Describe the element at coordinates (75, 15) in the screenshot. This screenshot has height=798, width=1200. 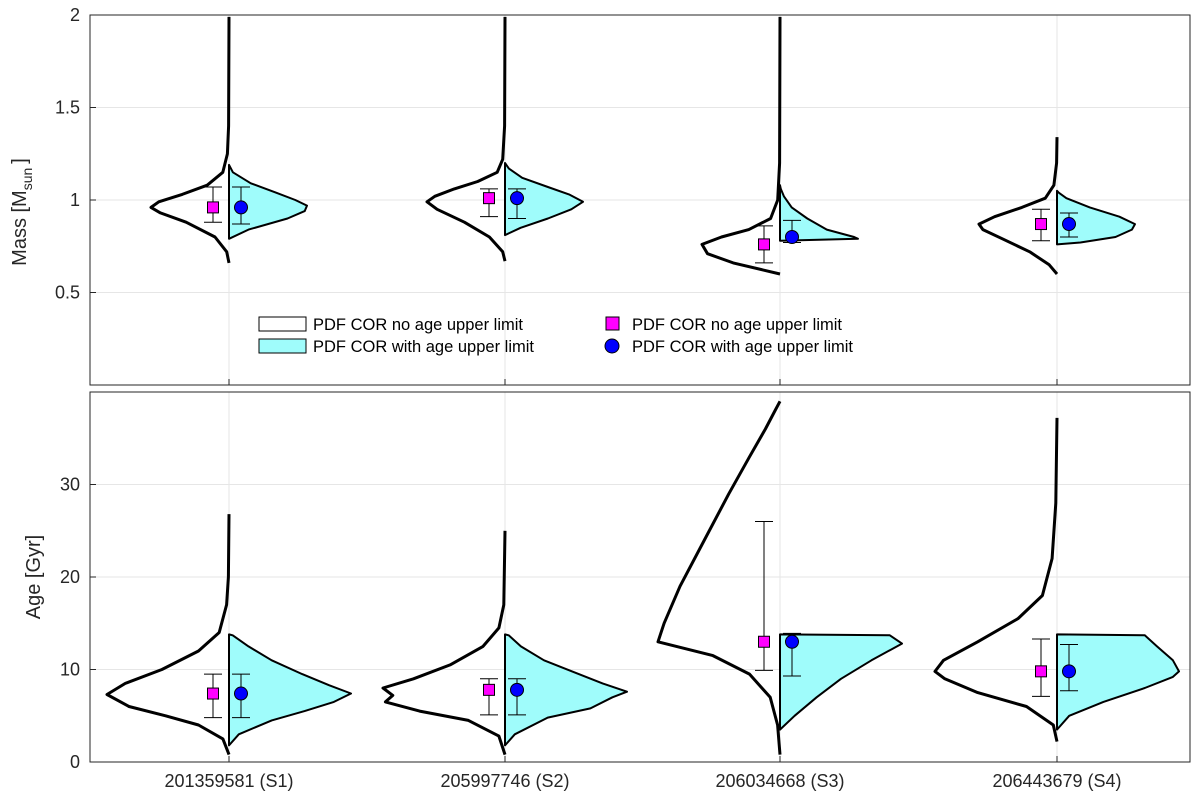
I see `mass-y-tick-label: 2` at that location.